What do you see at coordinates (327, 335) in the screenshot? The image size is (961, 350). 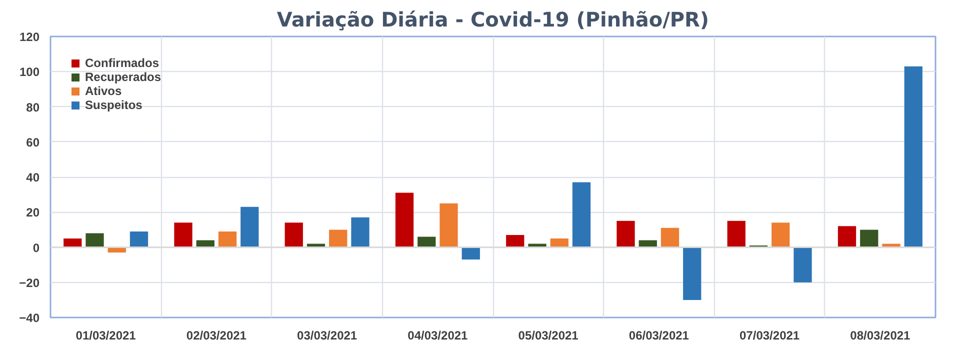 I see `x-tick-label: 03/03/2021` at bounding box center [327, 335].